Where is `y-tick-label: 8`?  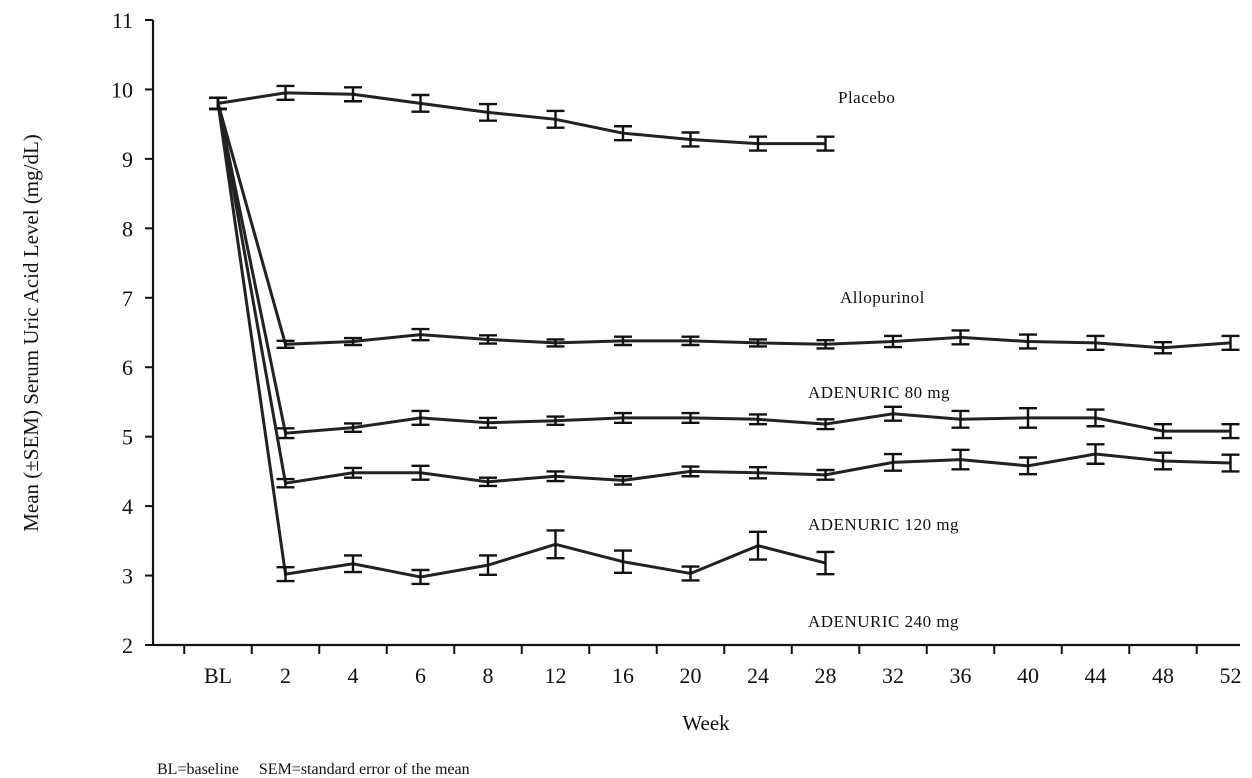
y-tick-label: 8 is located at coordinates (127, 228).